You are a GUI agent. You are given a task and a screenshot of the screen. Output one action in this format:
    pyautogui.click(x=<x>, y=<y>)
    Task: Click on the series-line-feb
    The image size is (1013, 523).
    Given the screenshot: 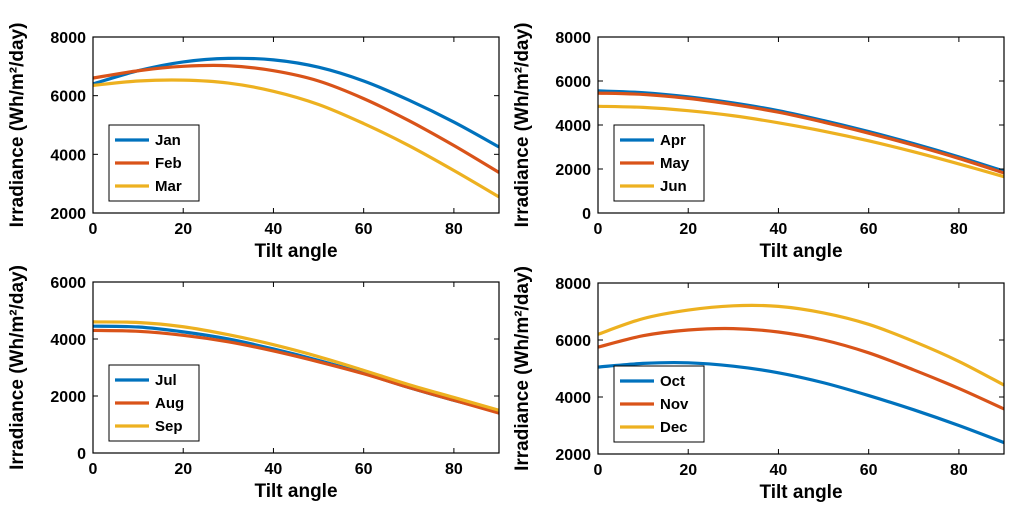 What is the action you would take?
    pyautogui.click(x=296, y=118)
    